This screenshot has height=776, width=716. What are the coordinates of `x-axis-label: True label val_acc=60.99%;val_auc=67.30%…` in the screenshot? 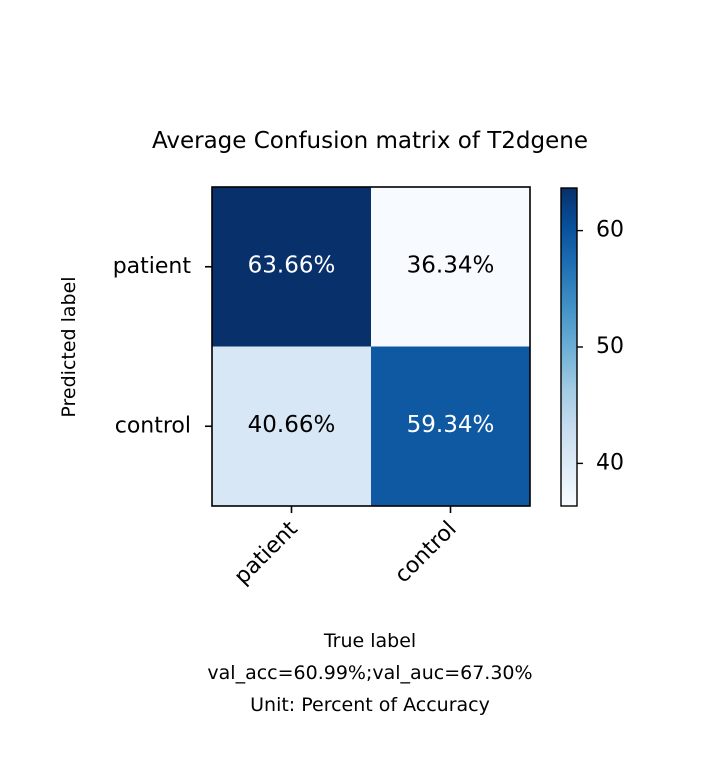 It's located at (369, 673).